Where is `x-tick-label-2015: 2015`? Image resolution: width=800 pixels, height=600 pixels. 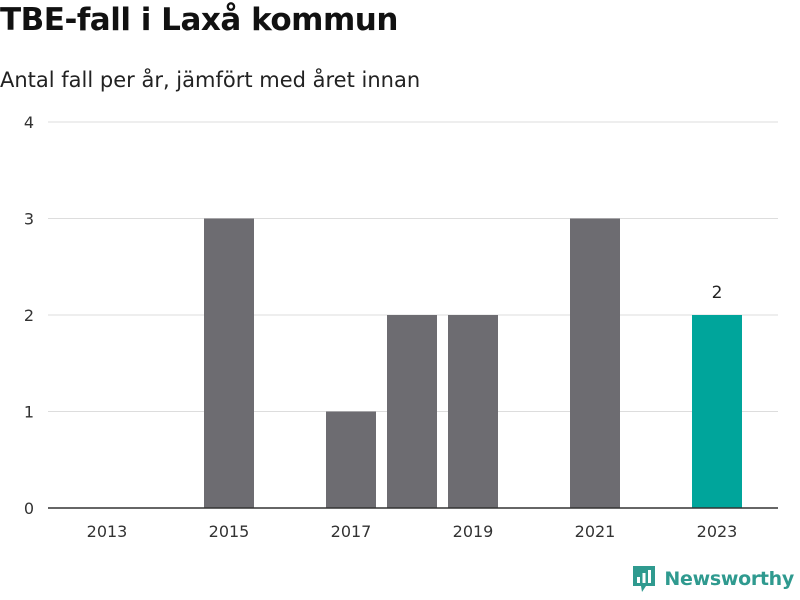
x-tick-label-2015: 2015 is located at coordinates (229, 531).